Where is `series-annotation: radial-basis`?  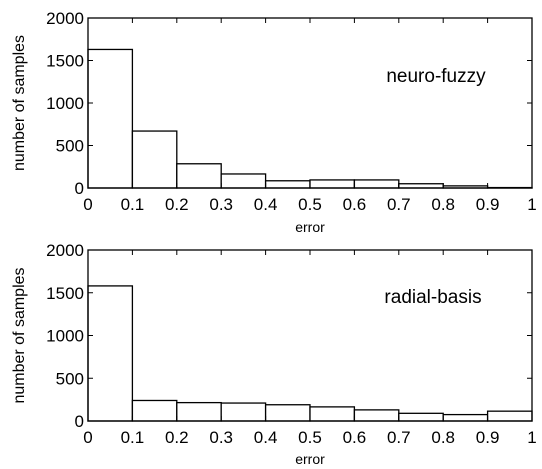
series-annotation: radial-basis is located at coordinates (432, 297).